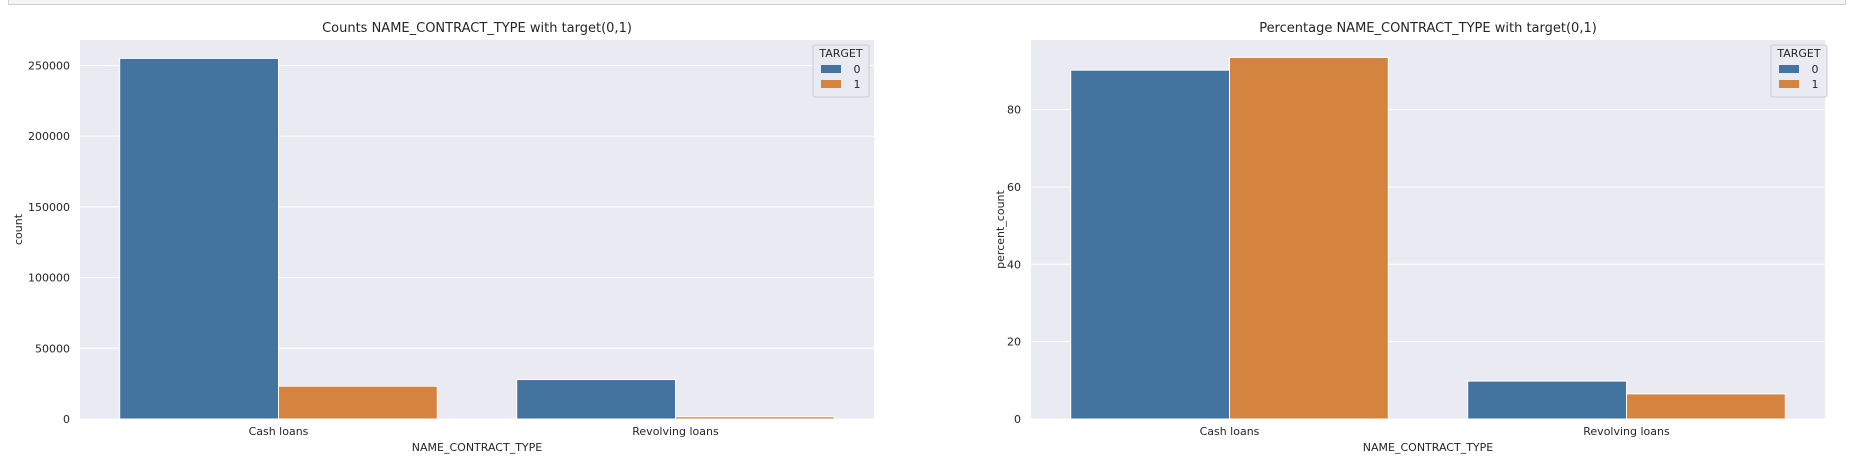  I want to click on y-tick-label: 250000, so click(49, 65).